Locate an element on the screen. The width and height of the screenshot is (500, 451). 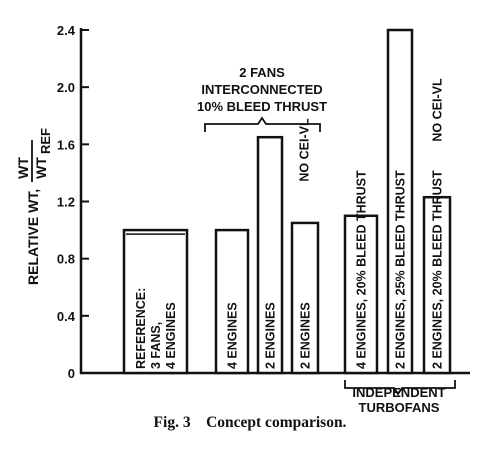
bar-group: 2 ENGINES NO CEI-VL is located at coordinates (305, 246).